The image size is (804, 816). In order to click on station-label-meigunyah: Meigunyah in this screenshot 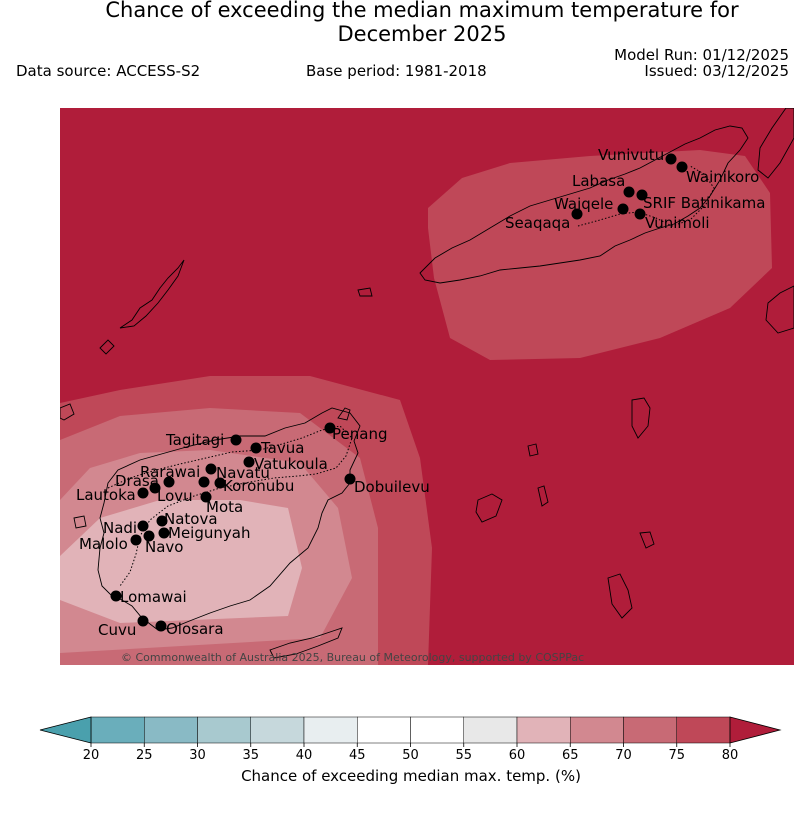, I will do `click(209, 533)`.